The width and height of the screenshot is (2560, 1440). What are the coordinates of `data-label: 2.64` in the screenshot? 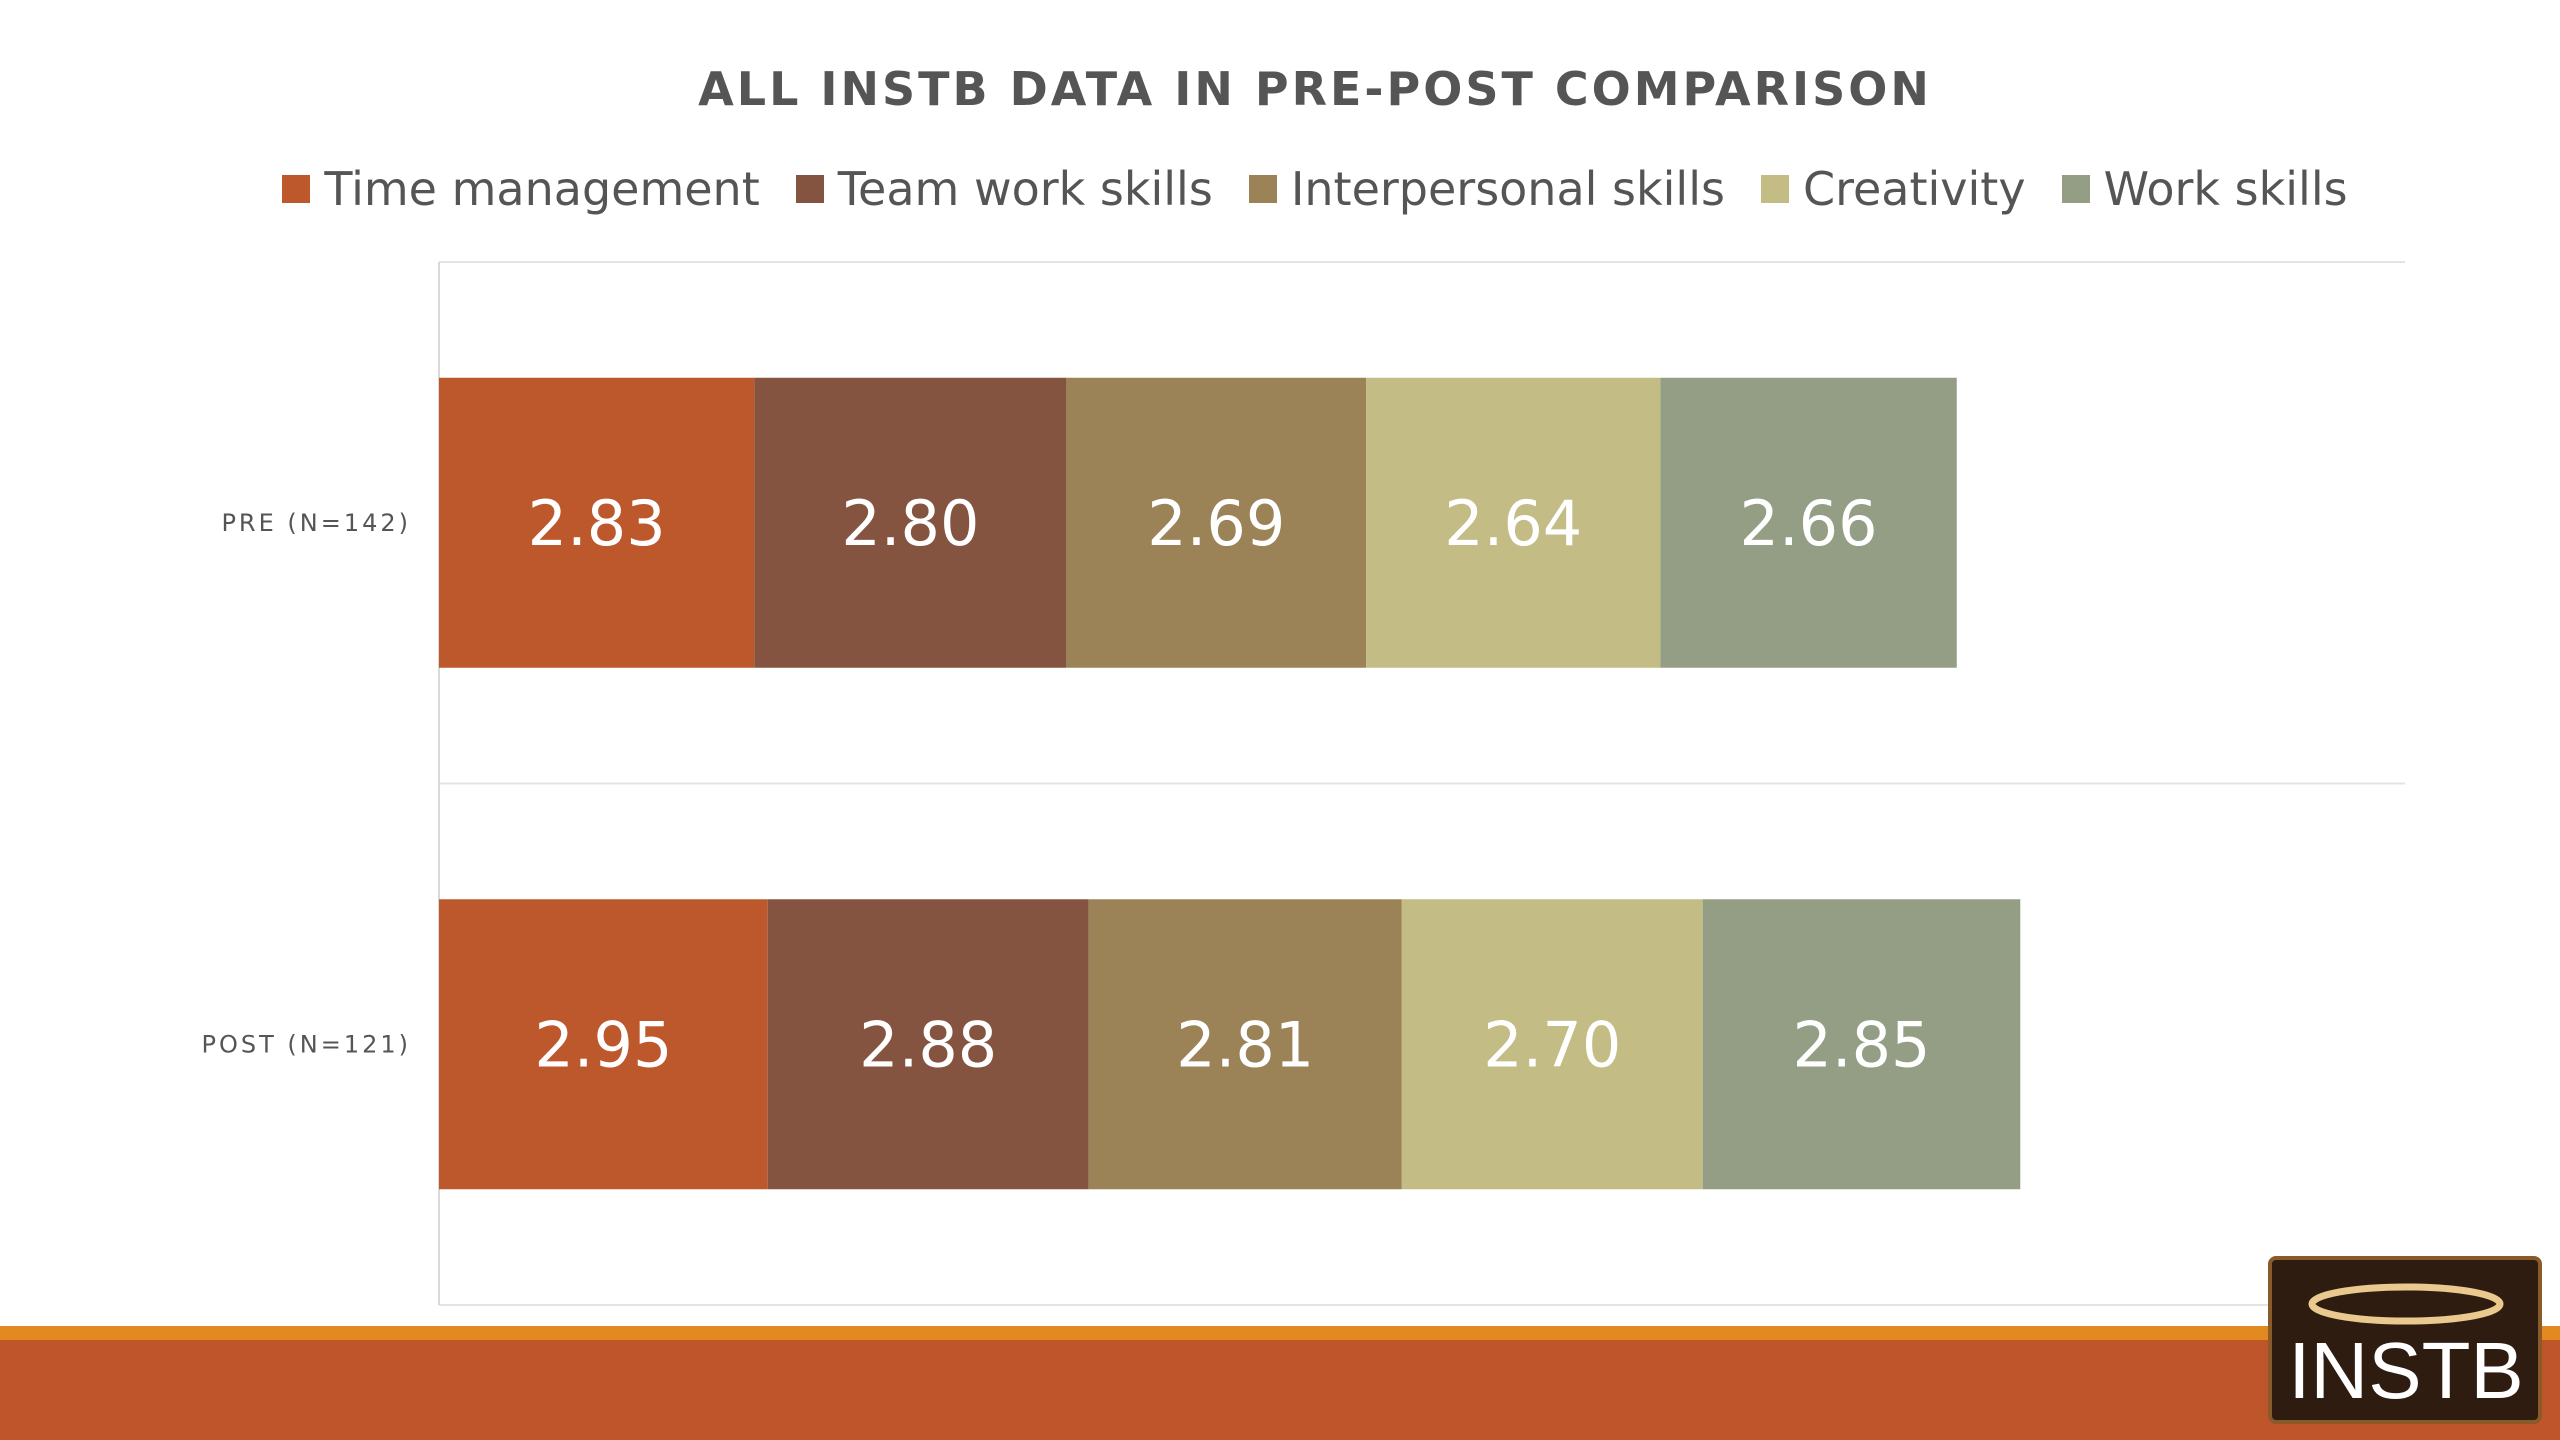 It's located at (1513, 523).